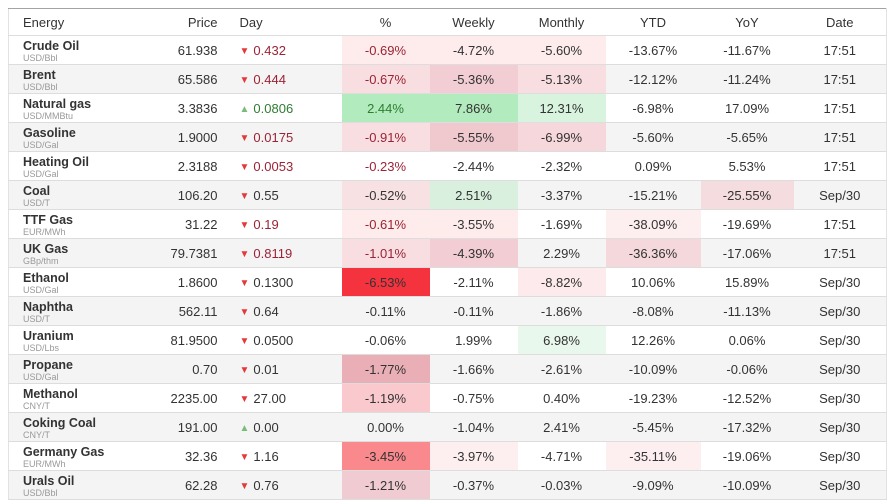 The image size is (894, 500). Describe the element at coordinates (653, 369) in the screenshot. I see `ytd-cell: -10.09%` at that location.